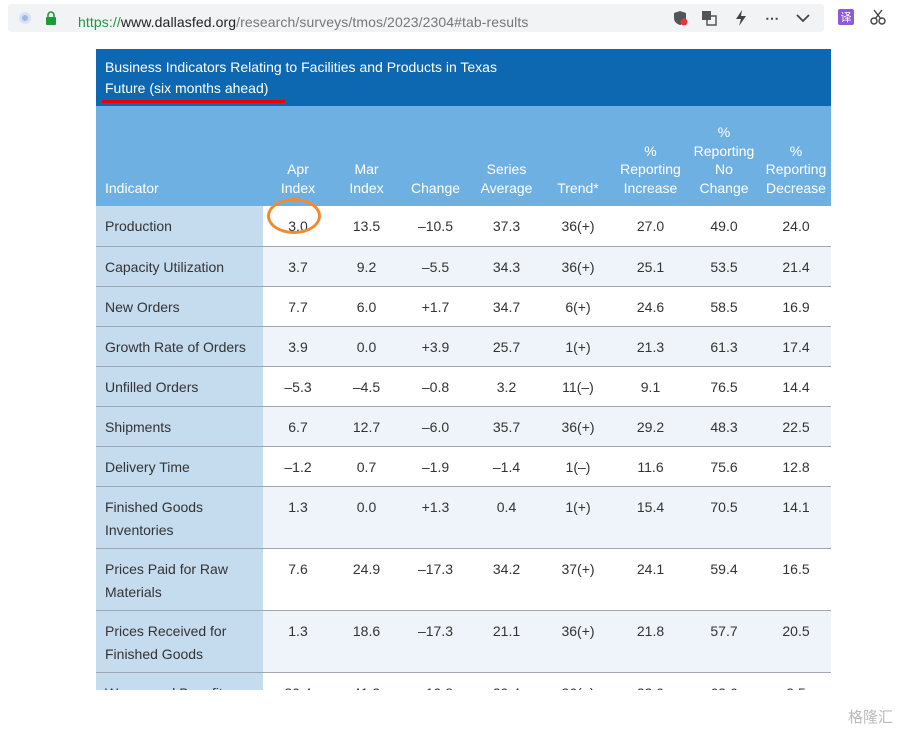 Image resolution: width=901 pixels, height=733 pixels. I want to click on indicator-cell: Prices Paid for Raw Materials, so click(179, 579).